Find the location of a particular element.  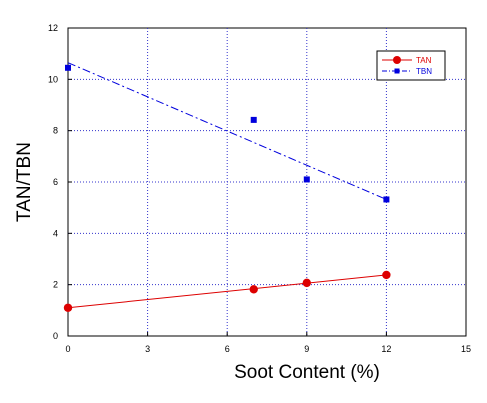

x-tick-label: 0 is located at coordinates (67, 349).